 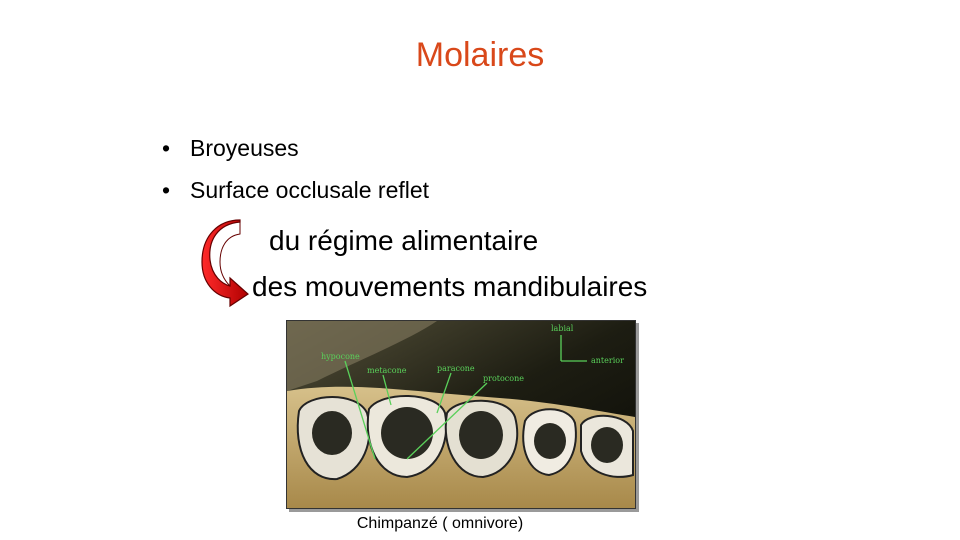 I want to click on label-labial: labial, so click(x=562, y=328).